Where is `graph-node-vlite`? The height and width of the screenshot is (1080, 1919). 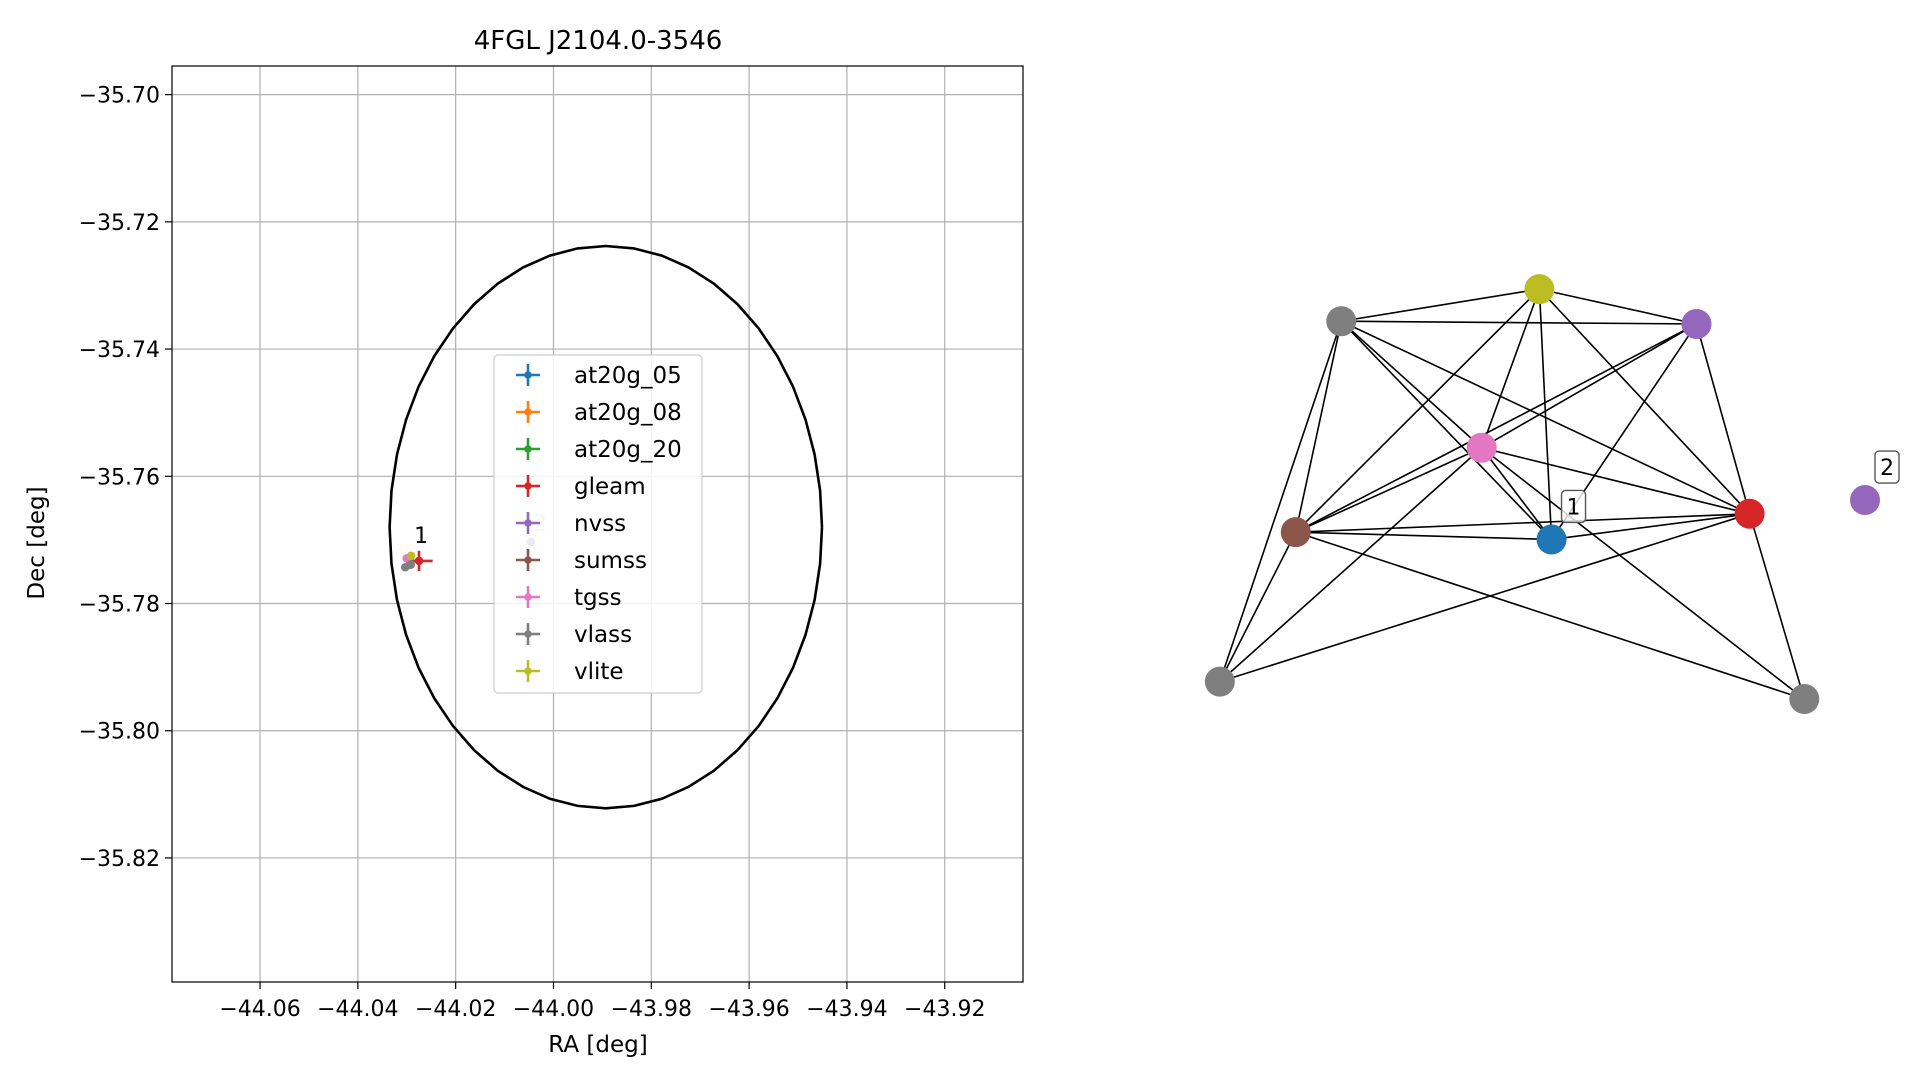
graph-node-vlite is located at coordinates (1539, 289).